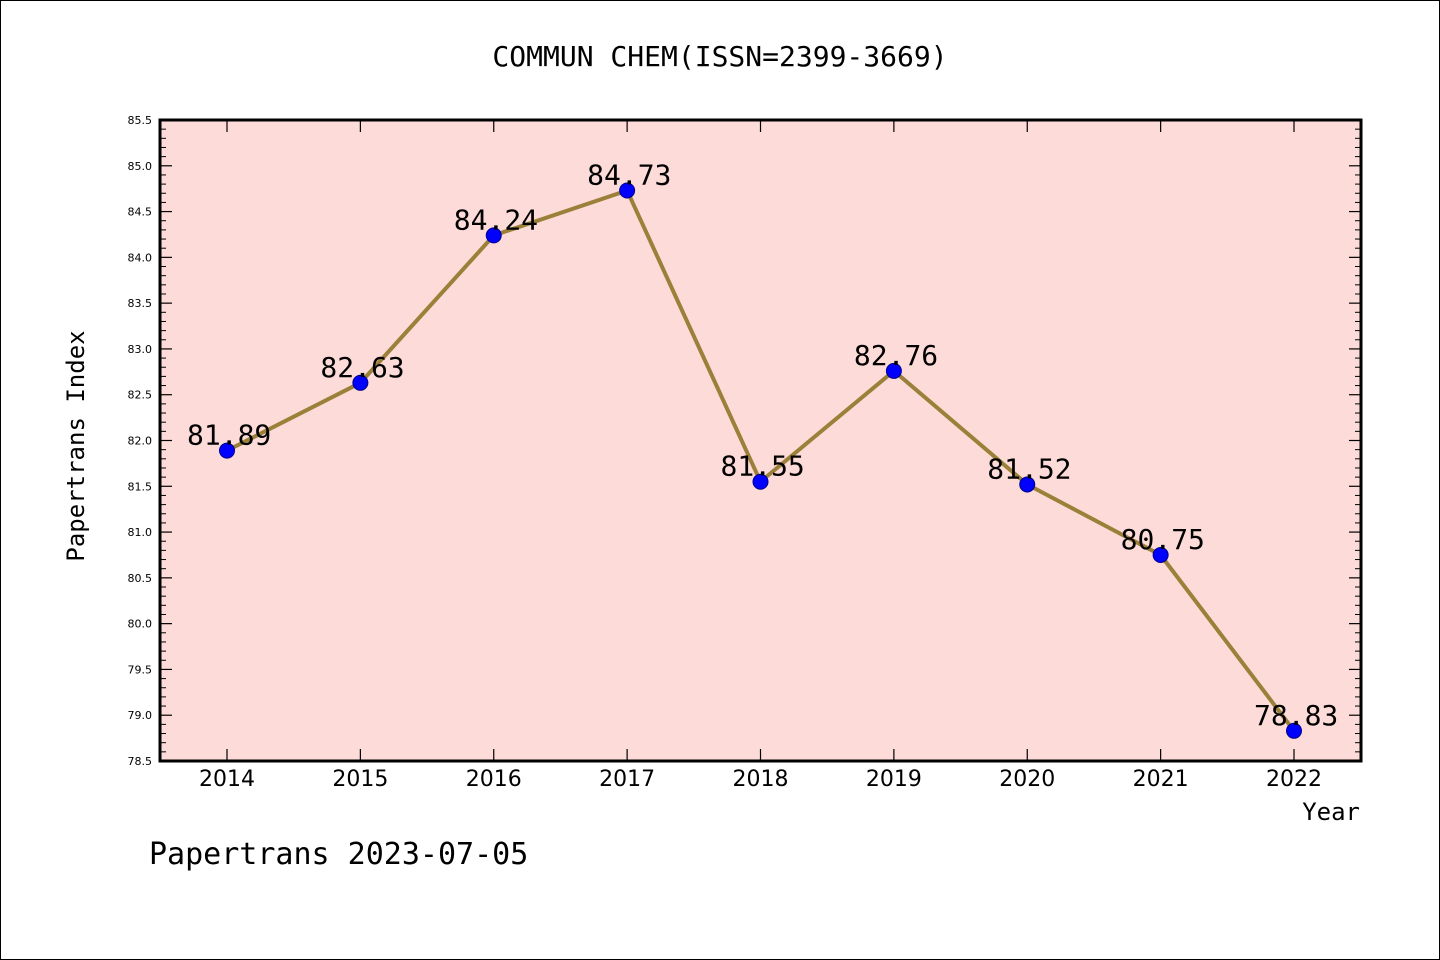 This screenshot has height=960, width=1440. What do you see at coordinates (140, 349) in the screenshot?
I see `y-tick-label: 83.0` at bounding box center [140, 349].